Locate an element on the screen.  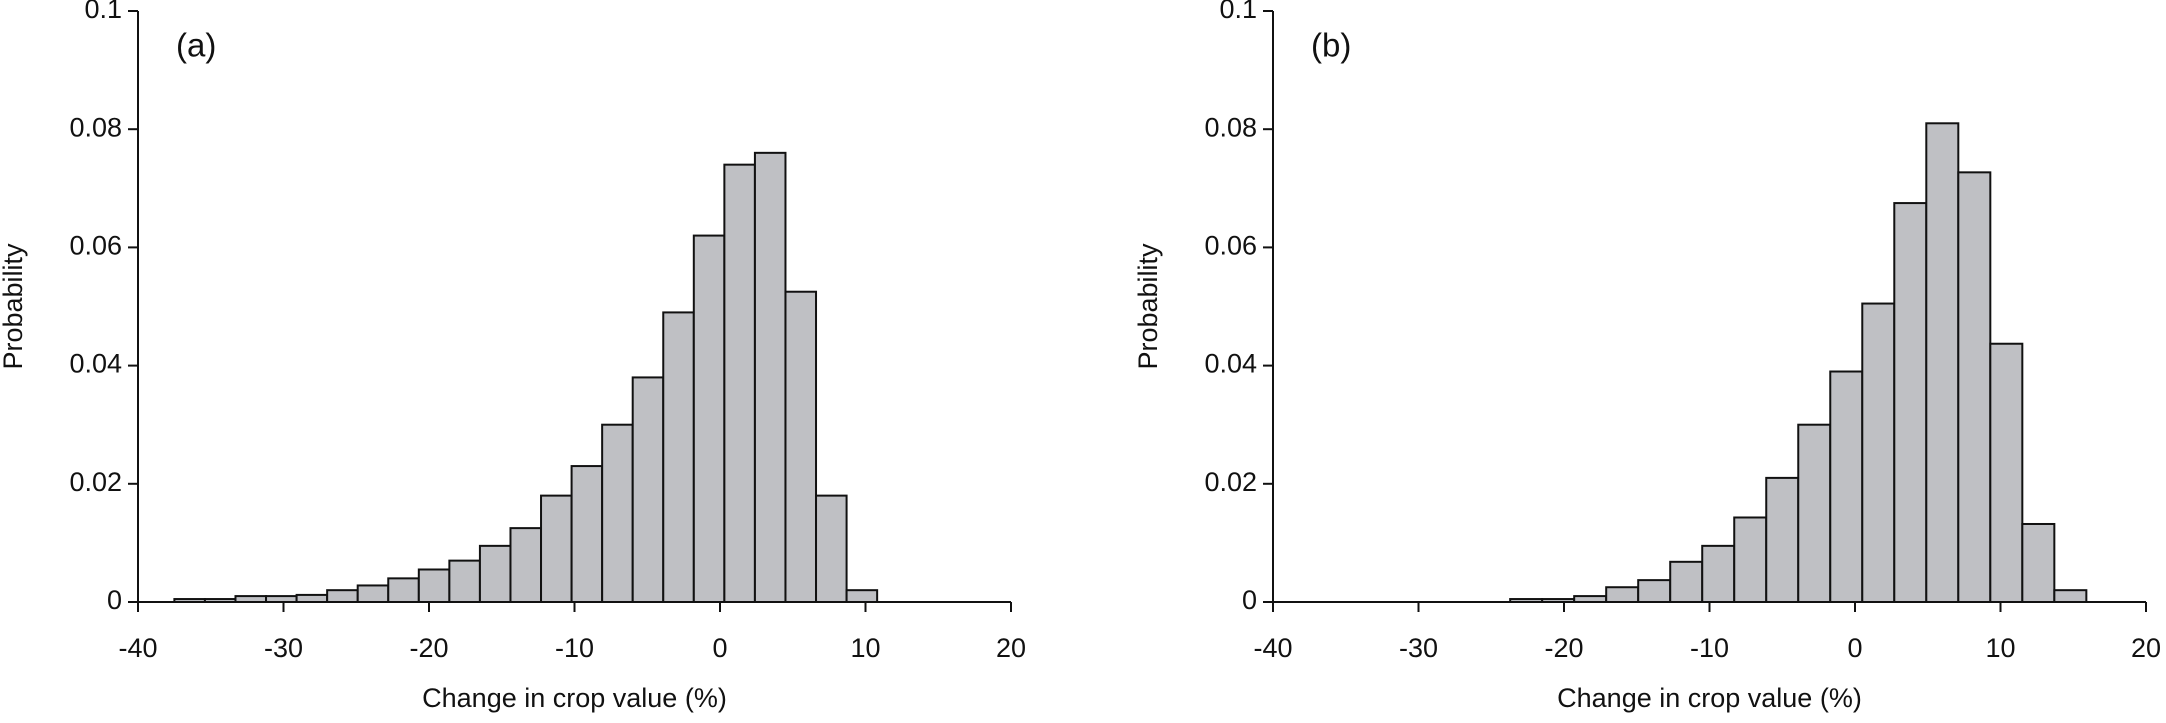
panel-label: (b) is located at coordinates (1331, 45).